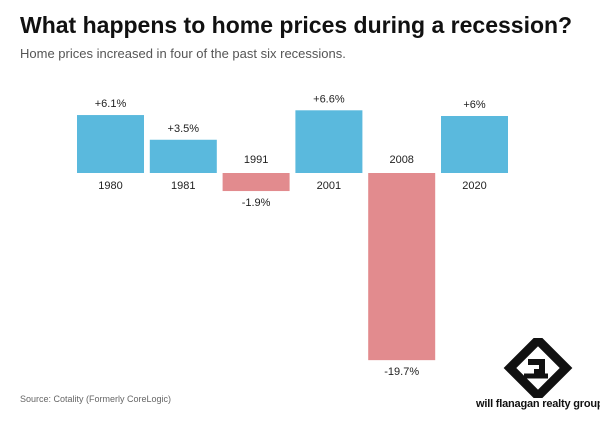  What do you see at coordinates (110, 186) in the screenshot?
I see `category-label-1980: 1980` at bounding box center [110, 186].